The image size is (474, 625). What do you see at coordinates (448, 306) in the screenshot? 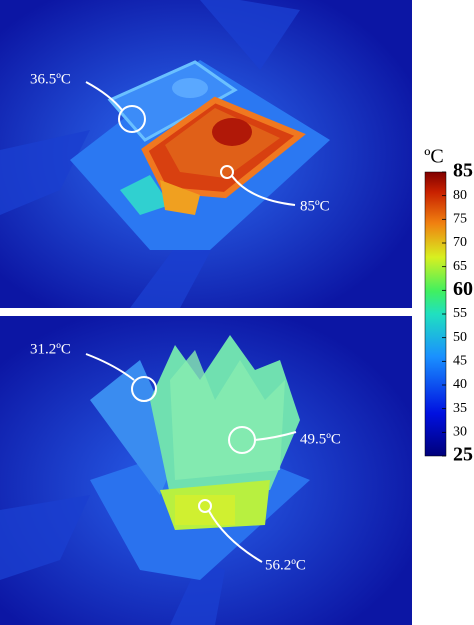
I see `colorbar: ºC 85 80 75 70 65 60 55 50 45 40 35 30 25` at bounding box center [448, 306].